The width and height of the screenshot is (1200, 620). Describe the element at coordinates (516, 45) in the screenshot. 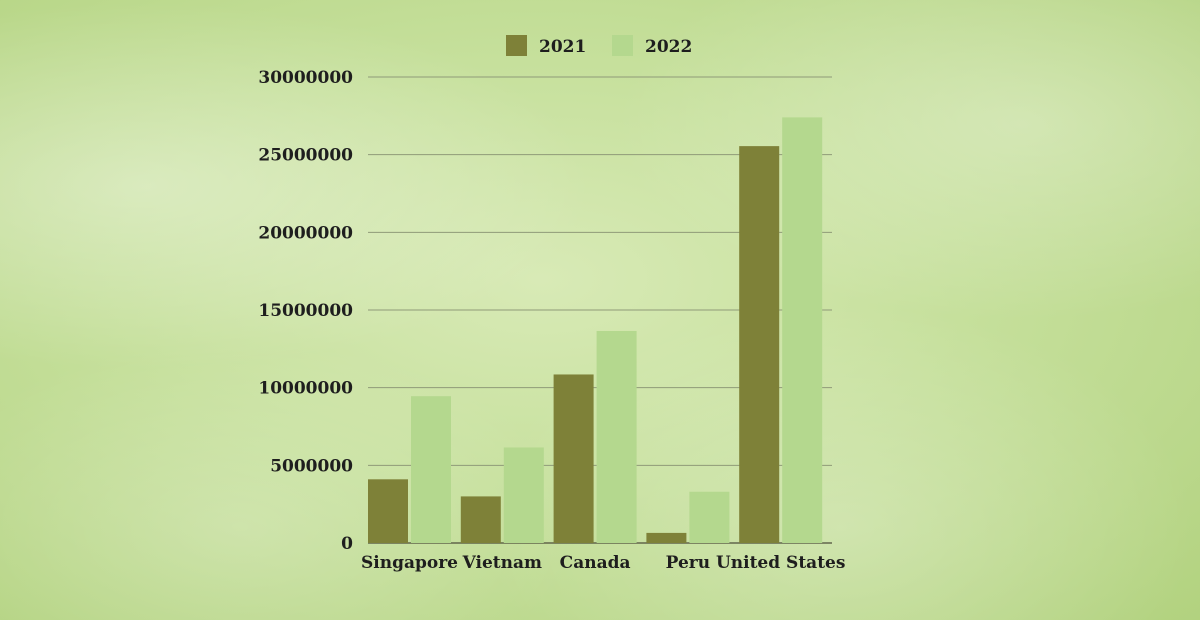

I see `legend-swatch-2021` at that location.